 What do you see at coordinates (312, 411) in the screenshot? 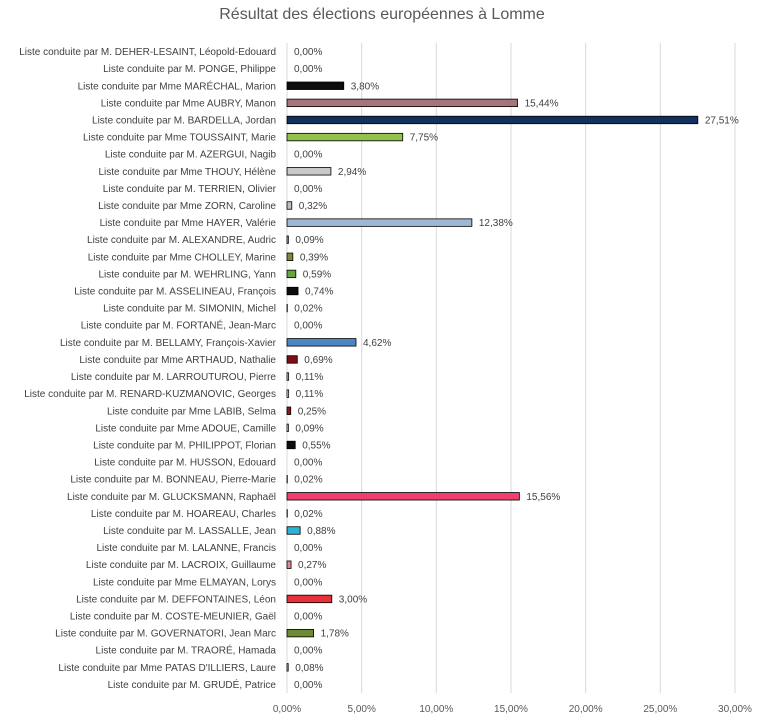
I see `data-label: 0,25%` at bounding box center [312, 411].